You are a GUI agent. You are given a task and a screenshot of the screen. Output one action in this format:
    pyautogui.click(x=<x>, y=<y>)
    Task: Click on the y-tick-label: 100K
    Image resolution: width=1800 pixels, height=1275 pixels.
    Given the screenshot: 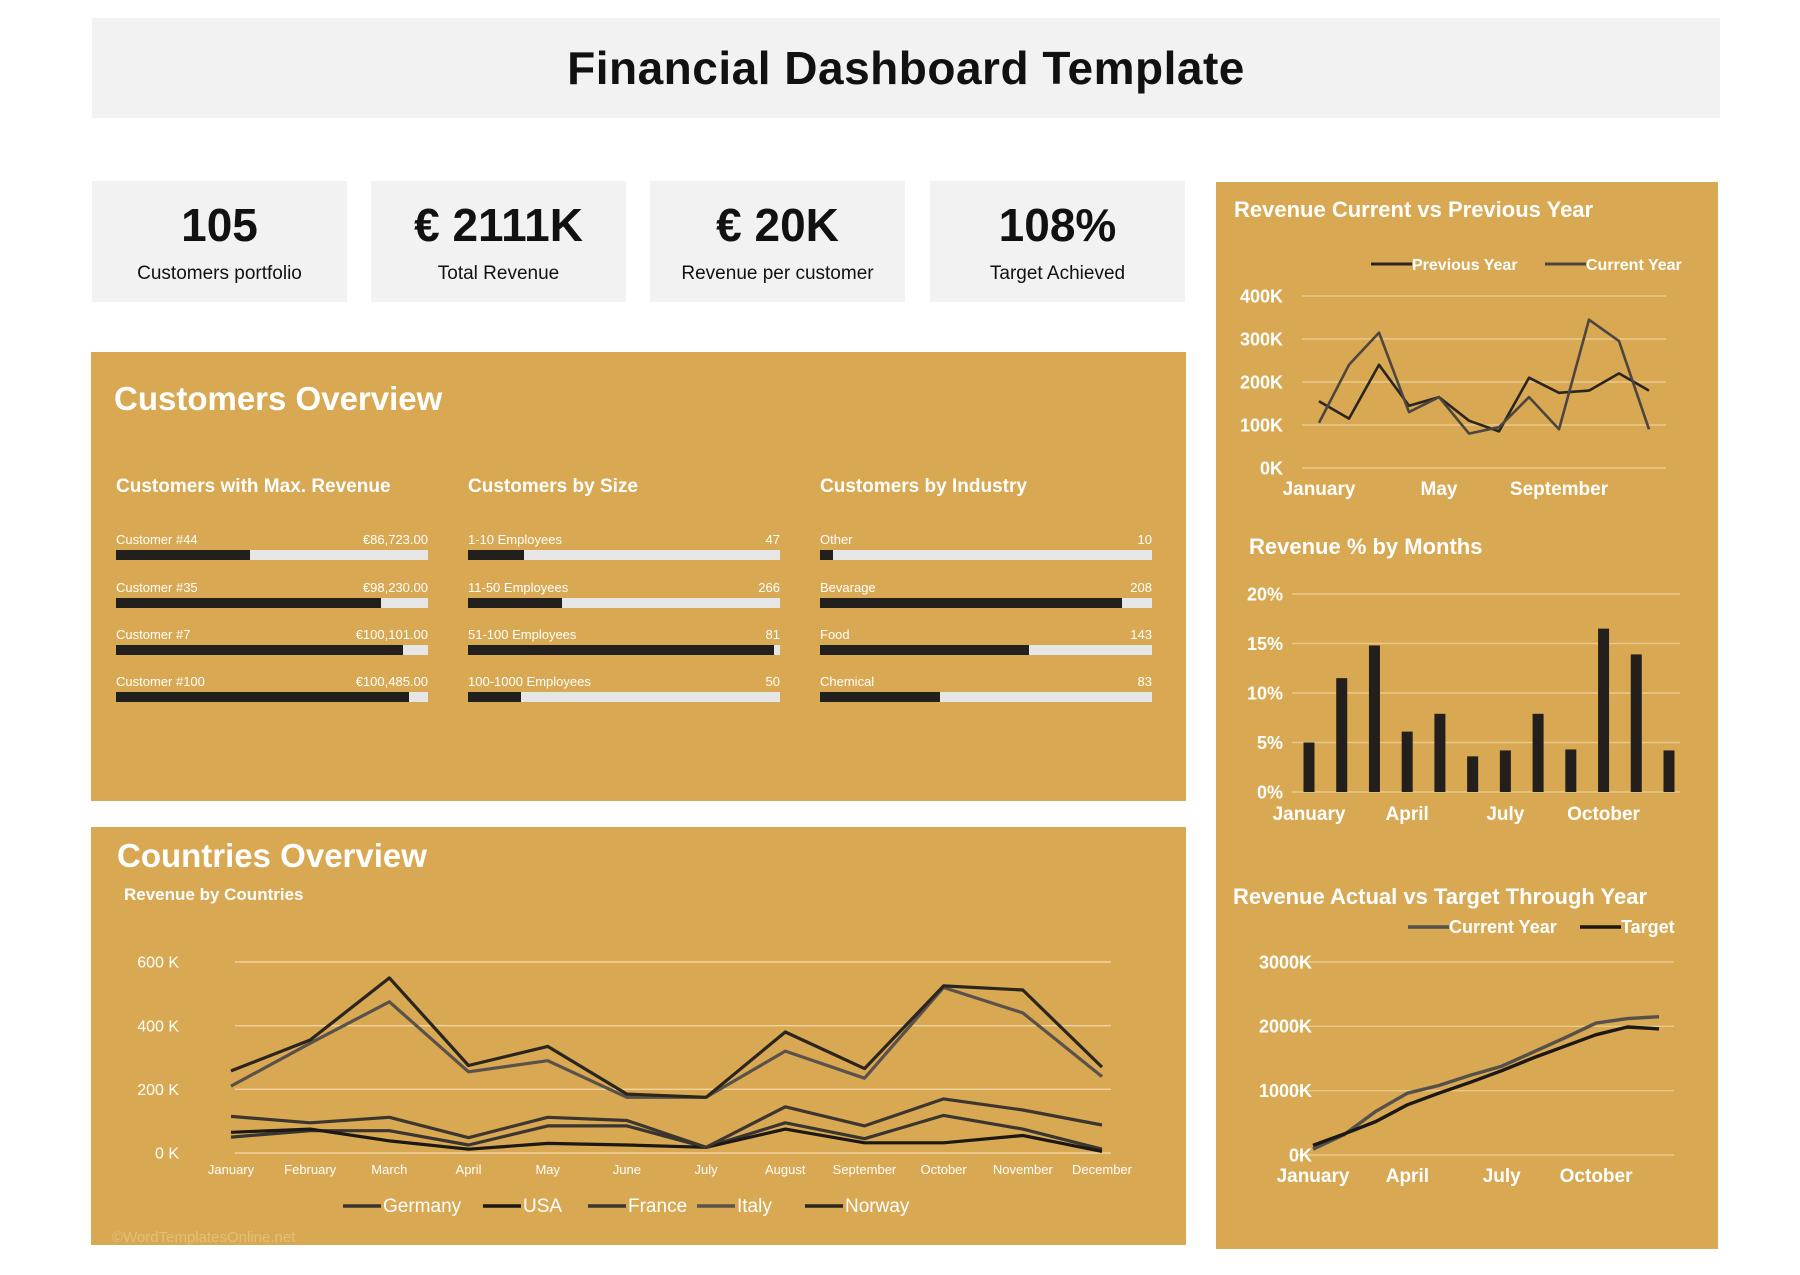 What is the action you would take?
    pyautogui.click(x=1261, y=425)
    